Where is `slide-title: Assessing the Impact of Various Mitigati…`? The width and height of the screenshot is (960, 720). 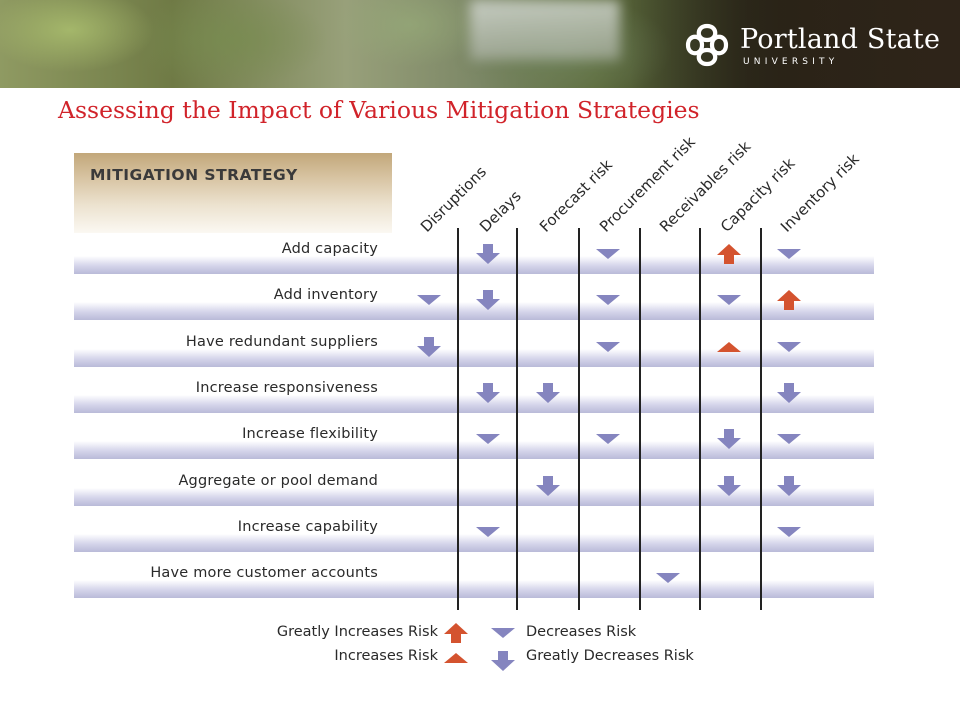
slide-title: Assessing the Impact of Various Mitigati… is located at coordinates (379, 110).